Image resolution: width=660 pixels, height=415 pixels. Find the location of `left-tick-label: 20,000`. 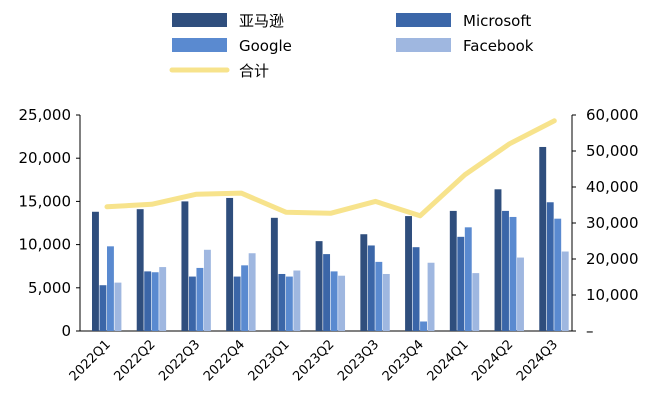

left-tick-label: 20,000 is located at coordinates (45, 158).